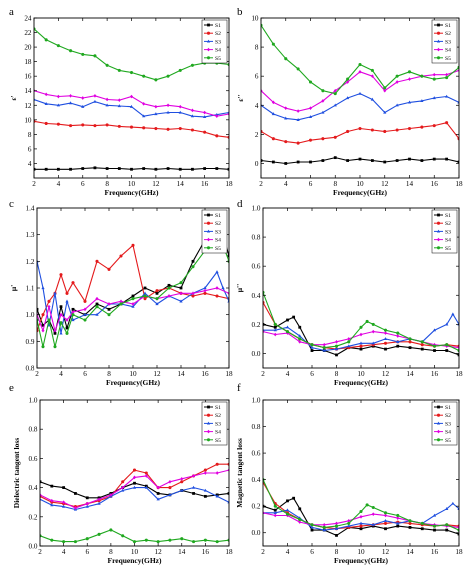 The height and width of the screenshot is (568, 474). I want to click on y-axis-label: Magnetic tangent loss, so click(239, 473).